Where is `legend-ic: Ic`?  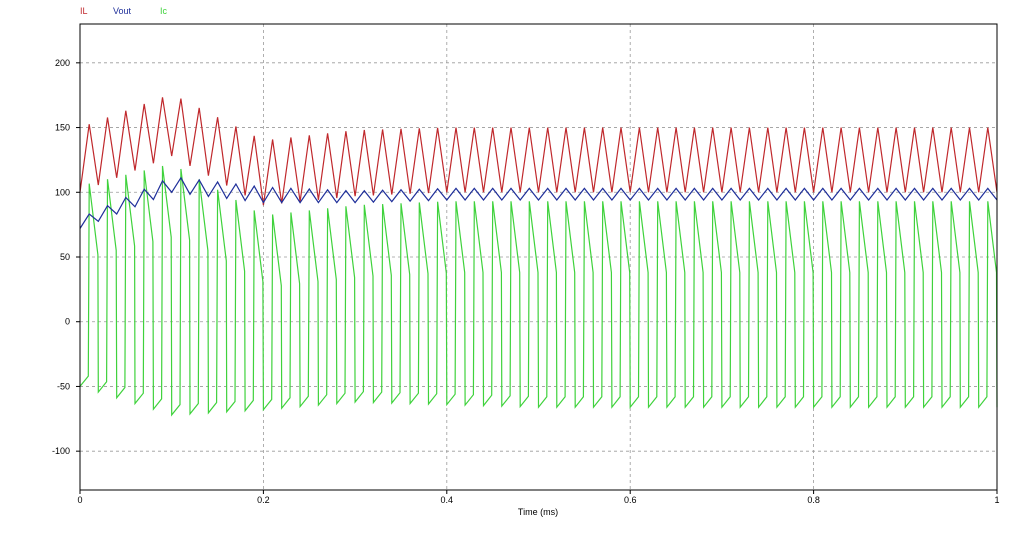
legend-ic: Ic is located at coordinates (164, 11).